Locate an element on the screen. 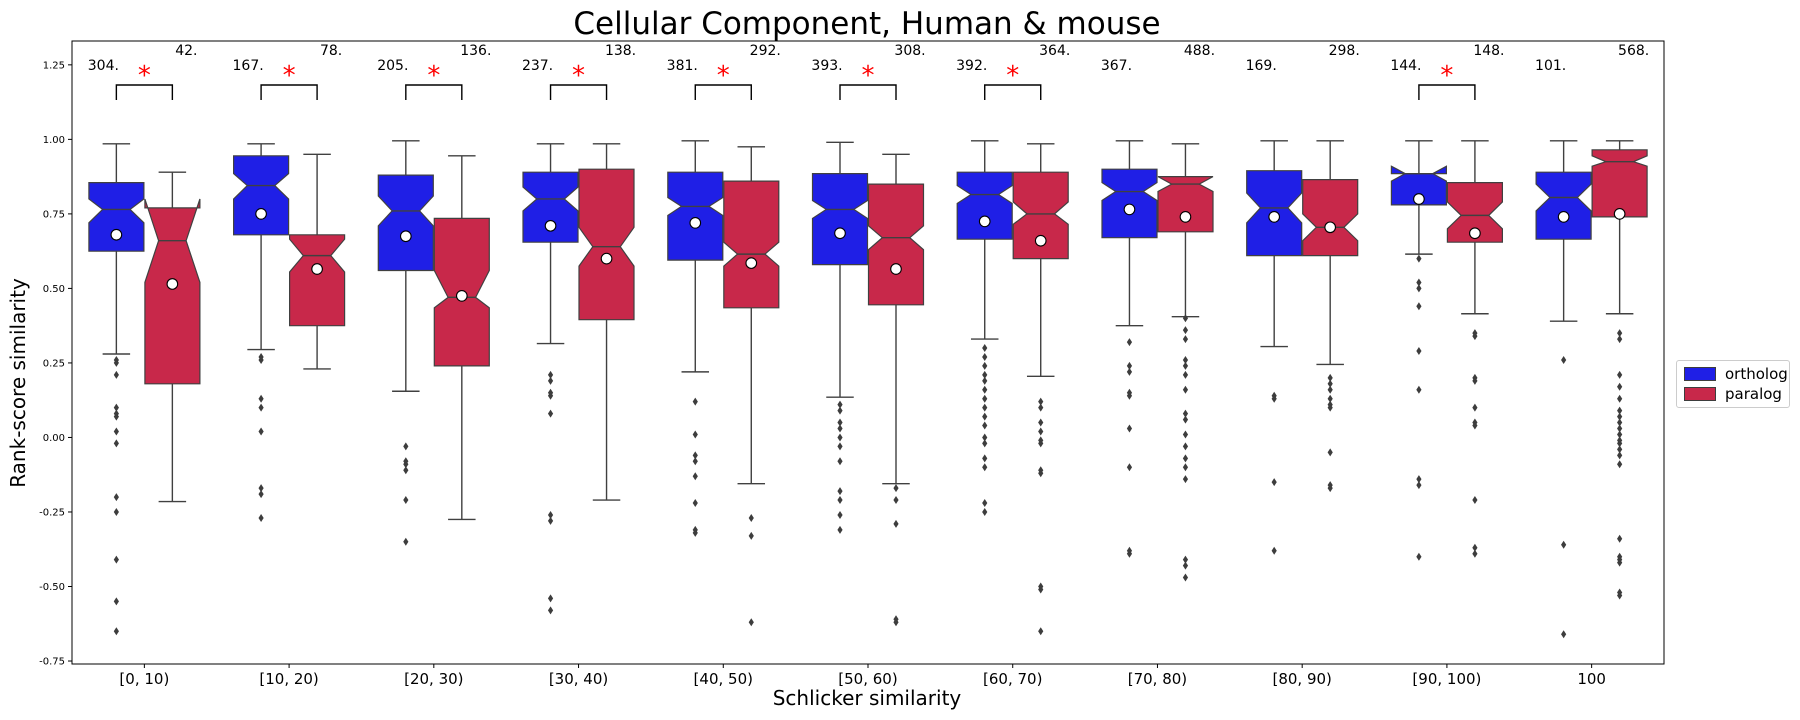 The width and height of the screenshot is (1800, 720). x-tick-label: [70, 80) is located at coordinates (1157, 679).